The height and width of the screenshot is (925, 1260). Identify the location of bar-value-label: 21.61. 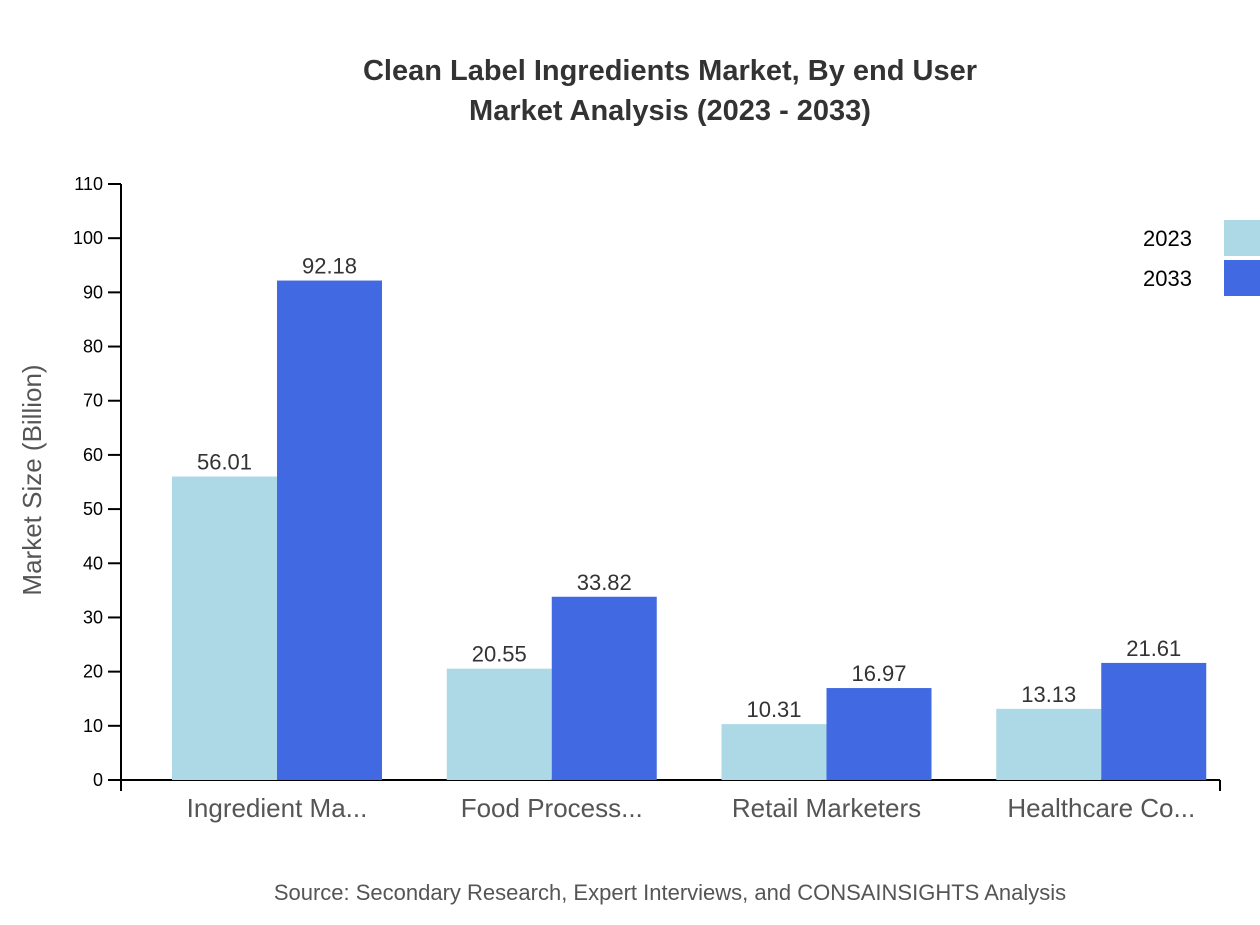
(1153, 648).